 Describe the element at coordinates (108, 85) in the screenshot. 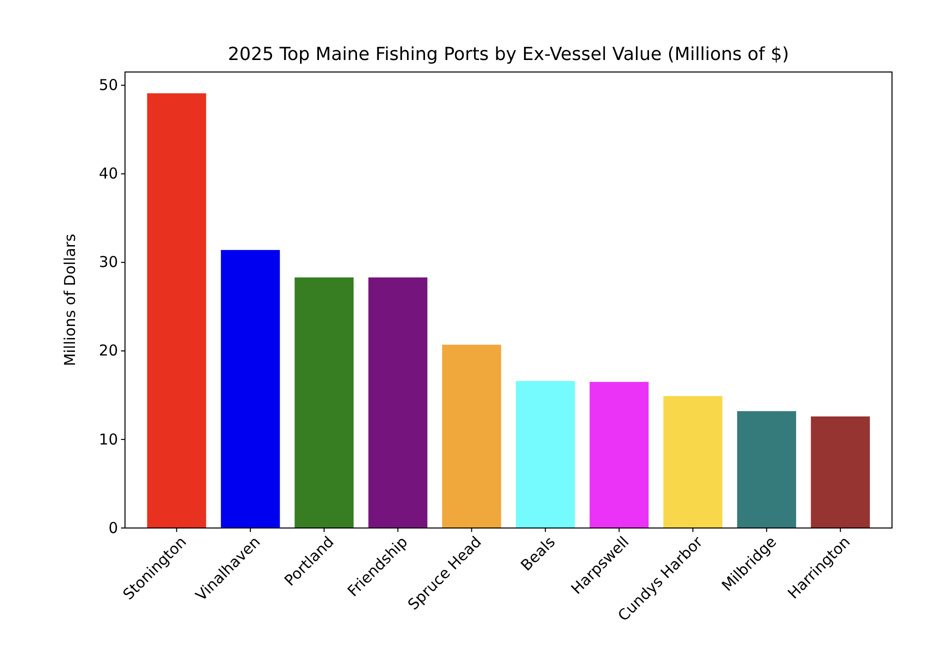

I see `y-tick-label: 50` at that location.